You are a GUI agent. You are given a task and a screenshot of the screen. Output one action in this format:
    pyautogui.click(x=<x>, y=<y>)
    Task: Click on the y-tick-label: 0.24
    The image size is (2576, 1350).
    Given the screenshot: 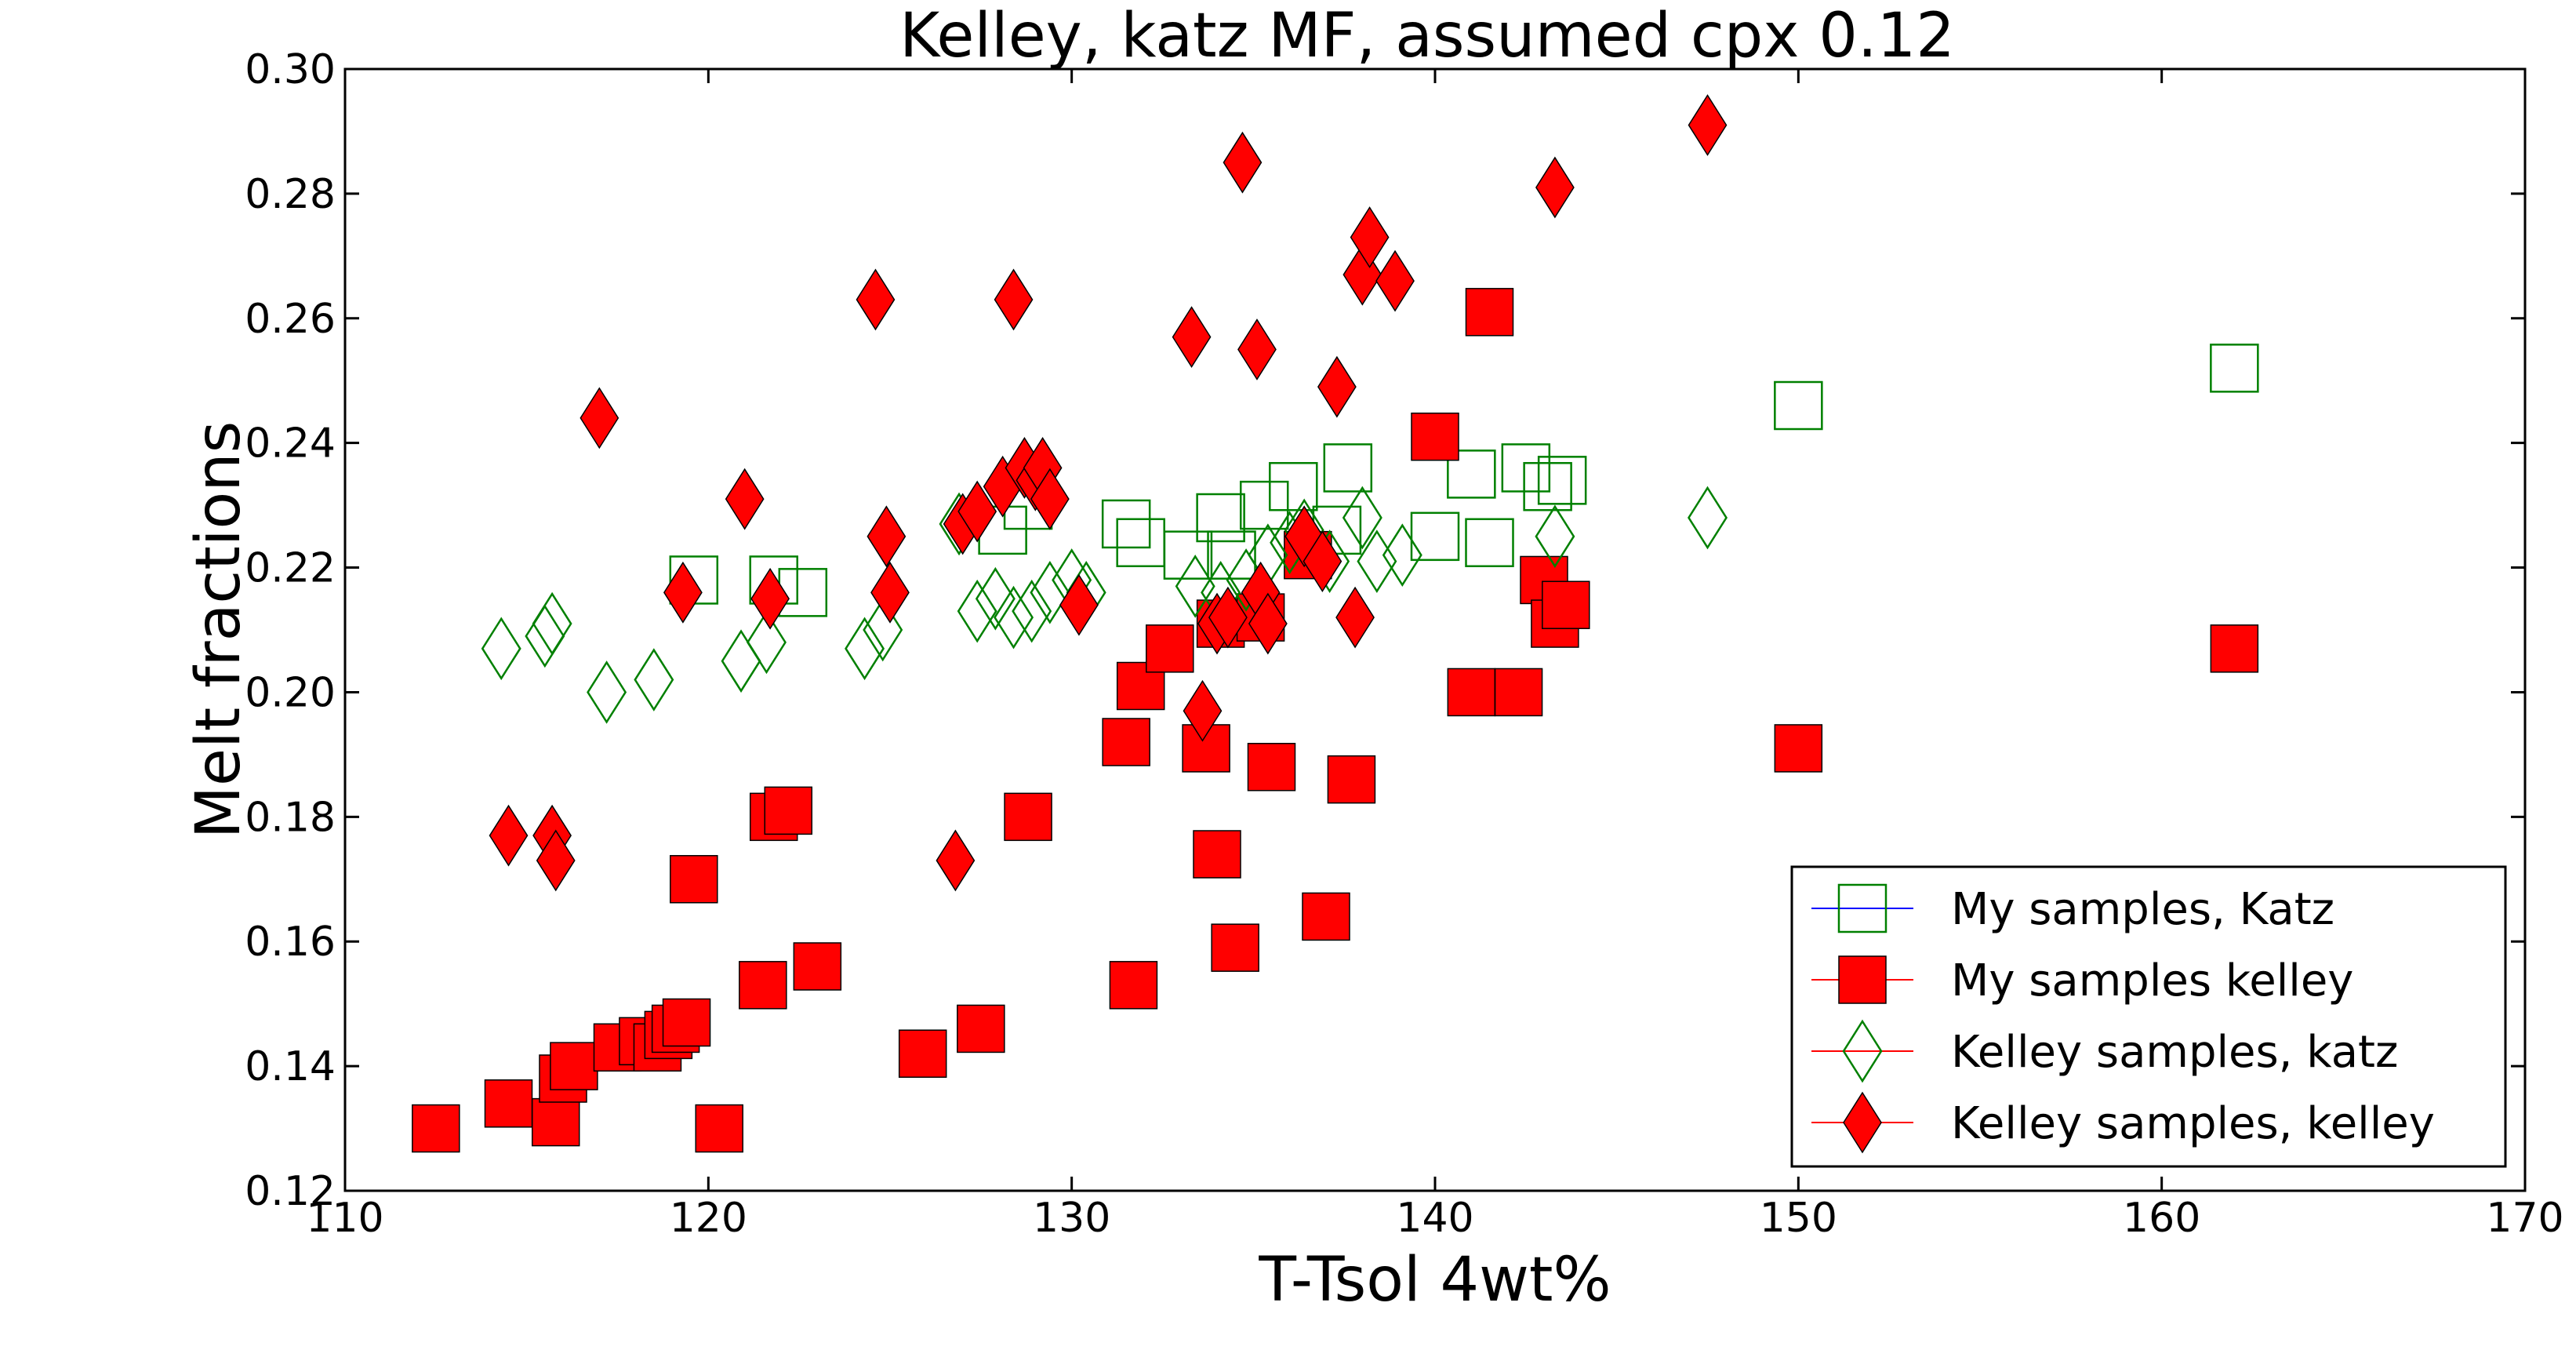 What is the action you would take?
    pyautogui.click(x=290, y=444)
    